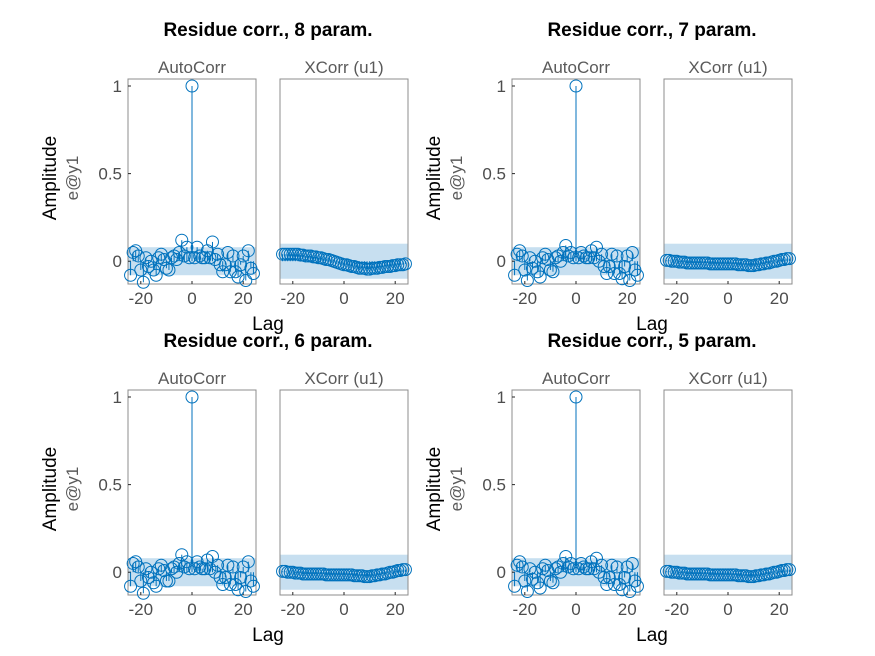 The image size is (875, 656). I want to click on chart-title: Residue corr., 5 param., so click(651, 341).